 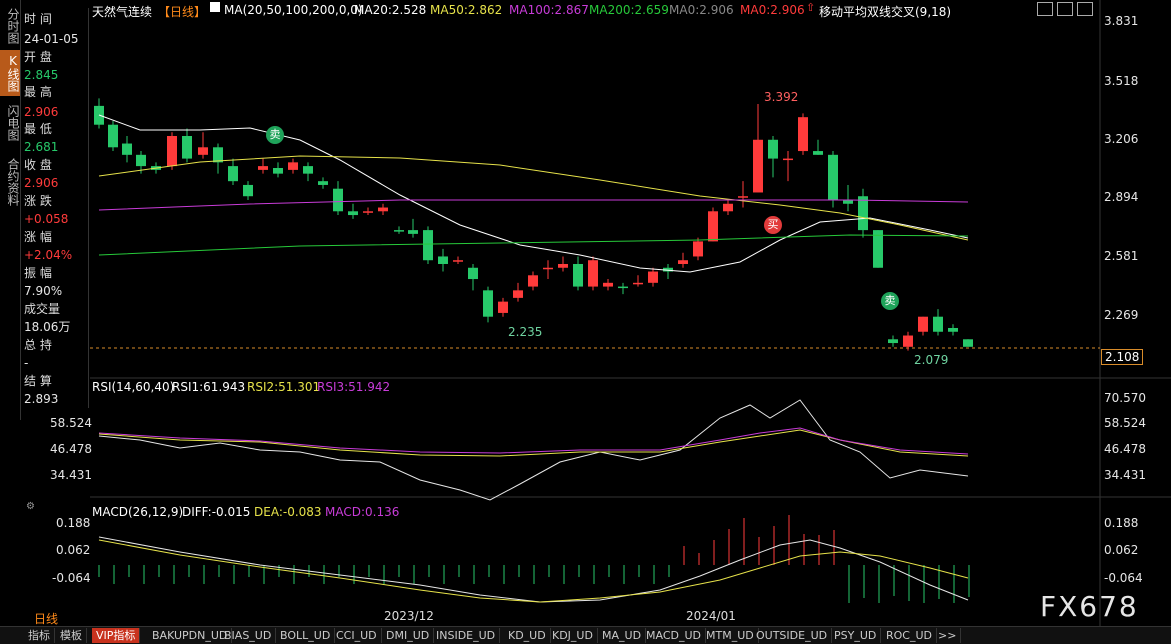 What do you see at coordinates (182, 12) in the screenshot?
I see `period-label: 【日线】` at bounding box center [182, 12].